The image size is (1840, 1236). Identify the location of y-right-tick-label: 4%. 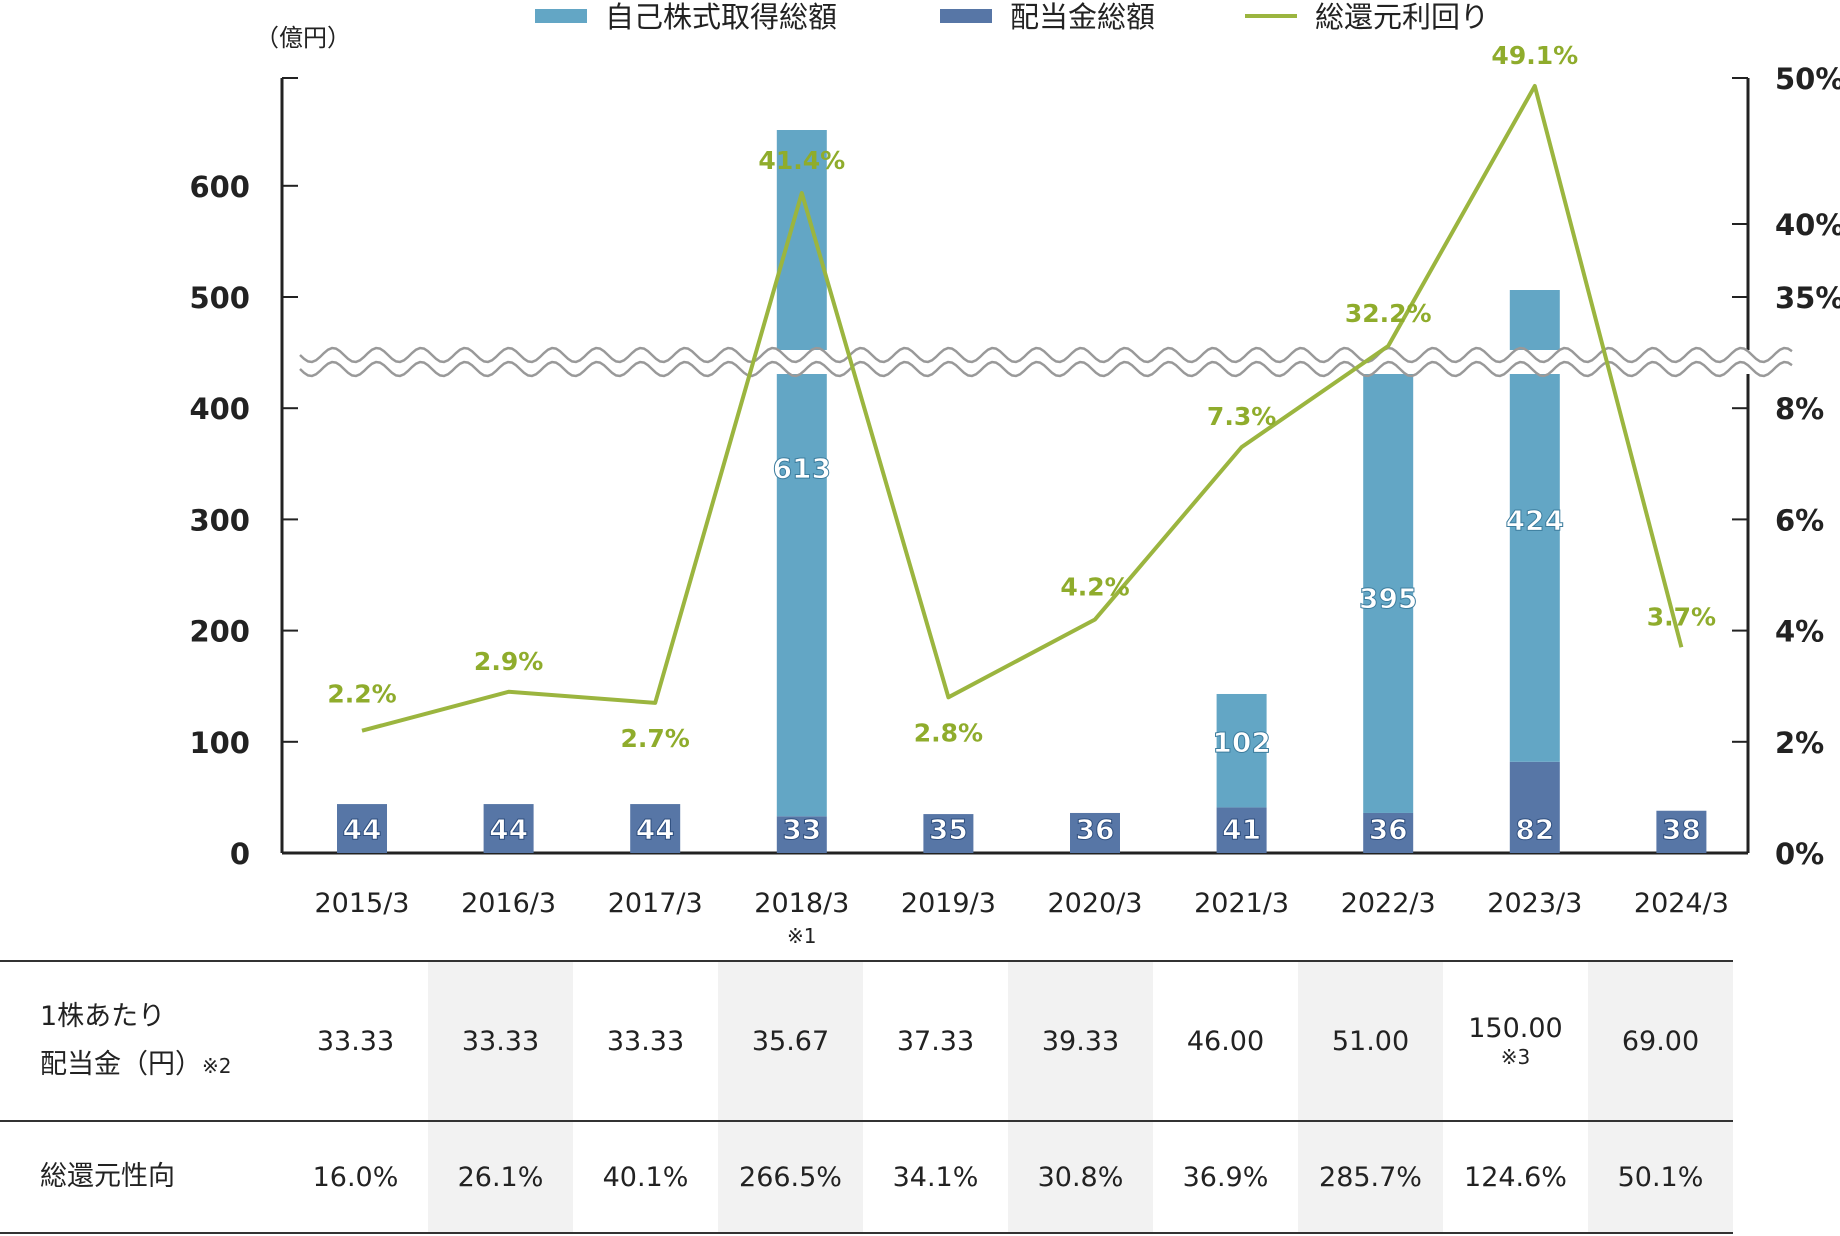
(1799, 632).